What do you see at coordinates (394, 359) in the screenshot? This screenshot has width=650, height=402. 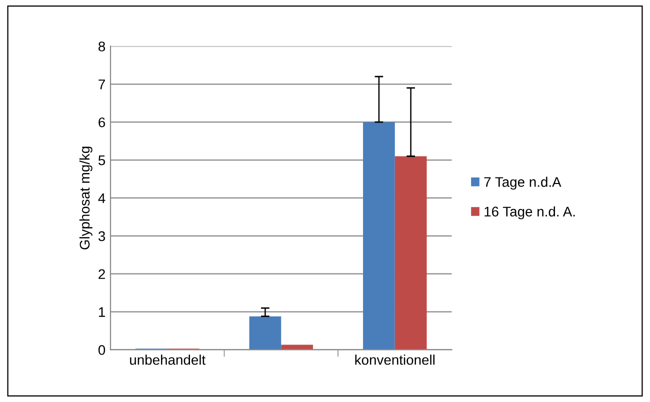 I see `x-tick-label: konventionell` at bounding box center [394, 359].